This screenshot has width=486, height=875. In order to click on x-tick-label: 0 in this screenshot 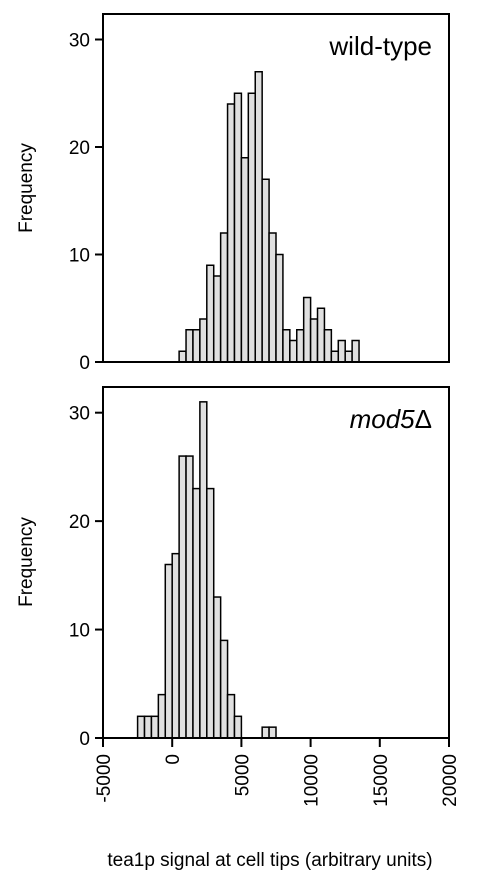, I will do `click(173, 759)`.